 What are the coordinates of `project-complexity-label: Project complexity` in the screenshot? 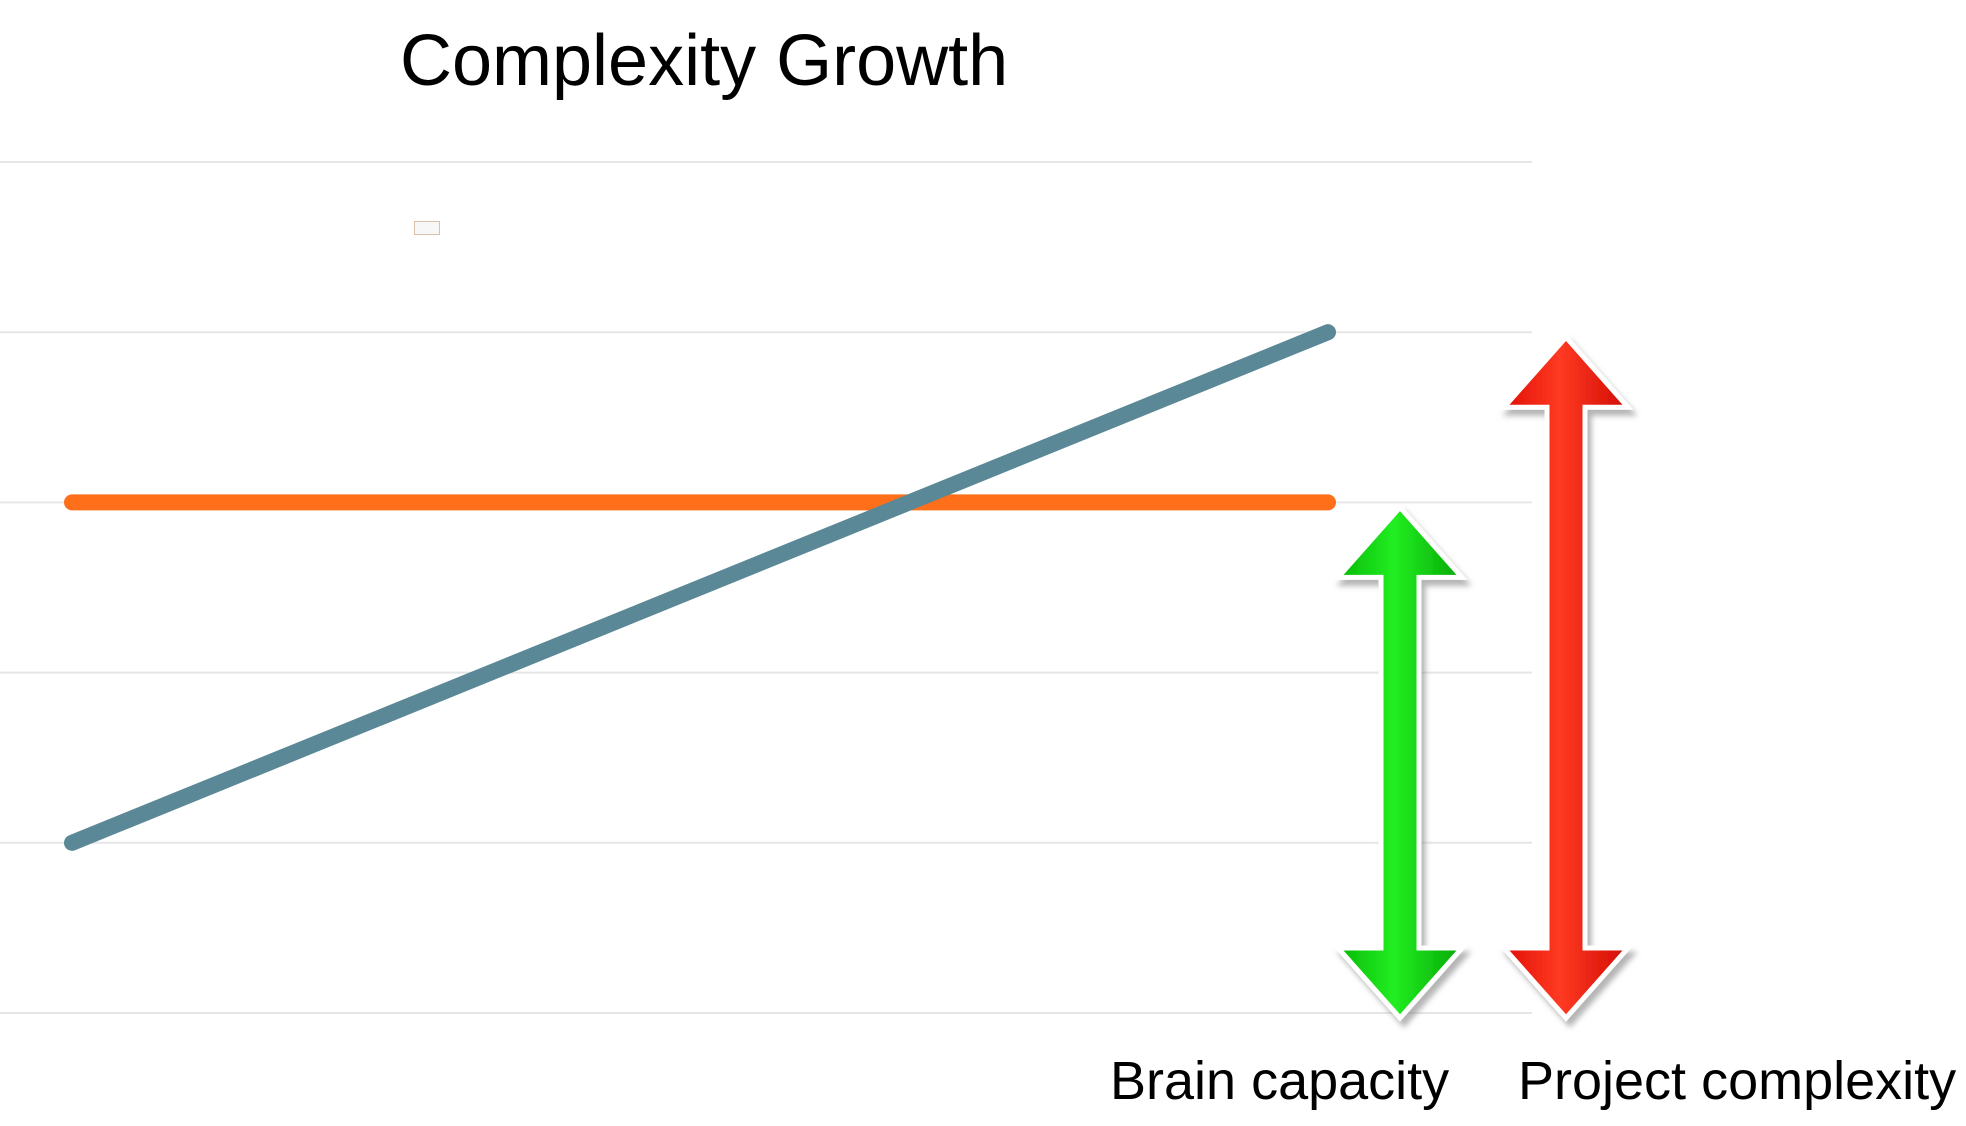 It's located at (1737, 1081).